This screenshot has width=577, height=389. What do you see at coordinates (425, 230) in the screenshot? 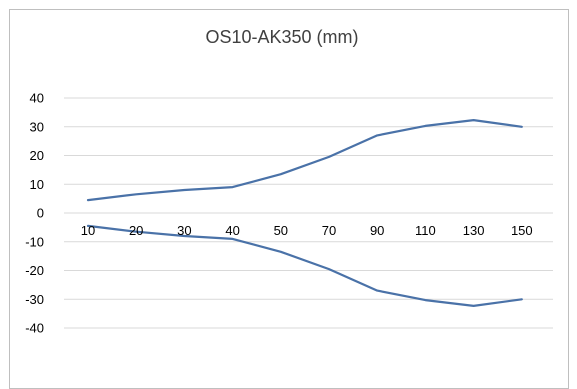
I see `x-tick-label: 110` at bounding box center [425, 230].